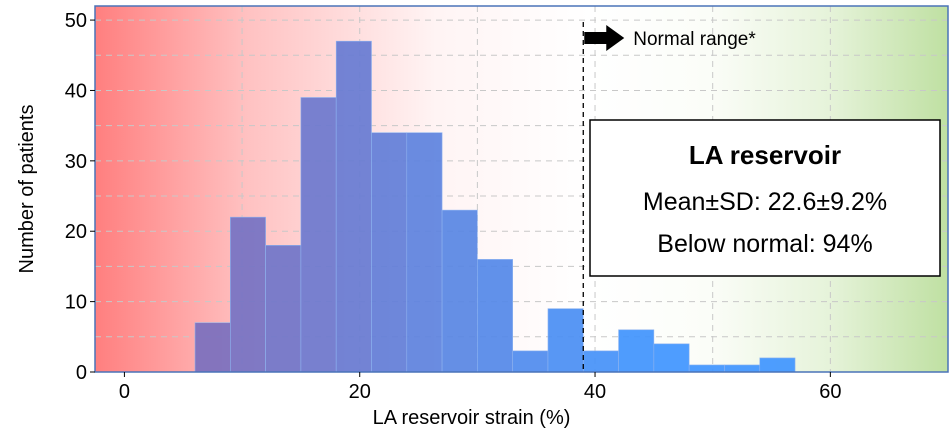  Describe the element at coordinates (764, 244) in the screenshot. I see `info-box-below-normal: Below normal: 94%` at that location.